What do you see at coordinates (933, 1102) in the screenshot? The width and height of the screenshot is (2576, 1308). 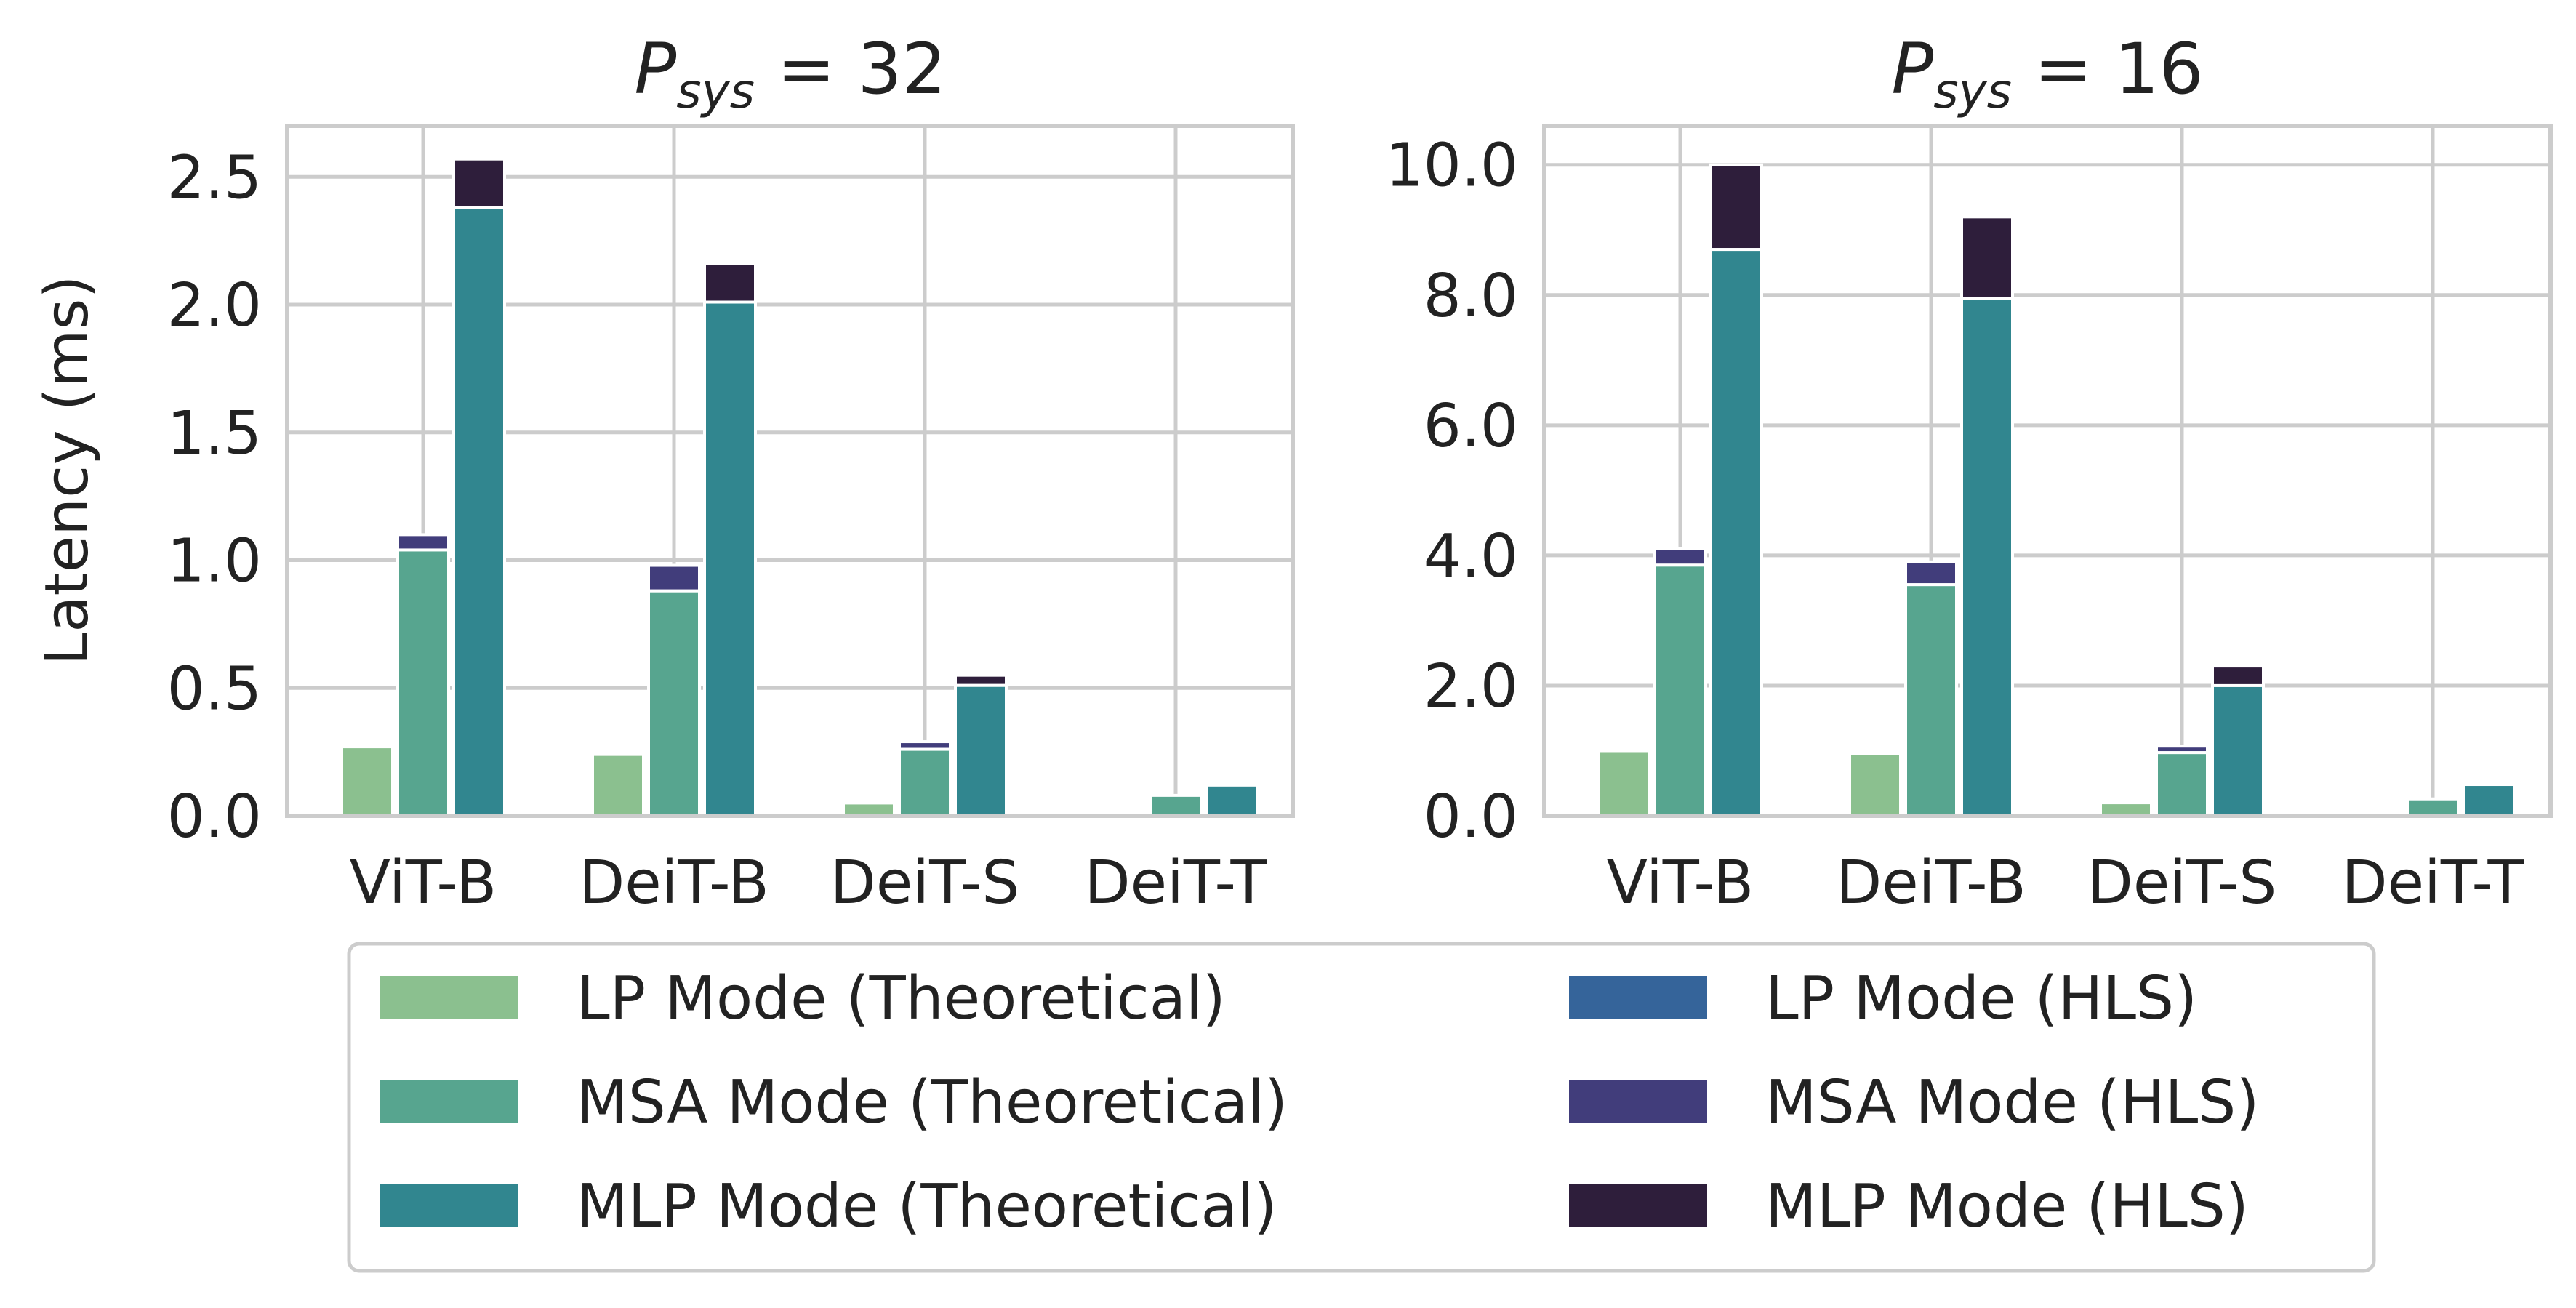 I see `legend-label: MSA Mode (Theoretical)` at bounding box center [933, 1102].